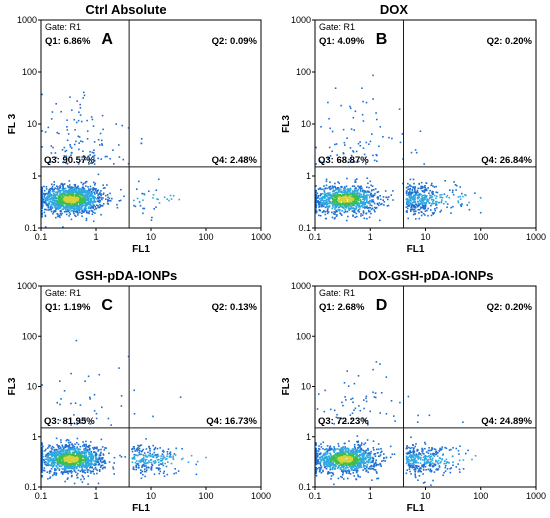 This screenshot has width=550, height=518. What do you see at coordinates (68, 307) in the screenshot?
I see `quadrant-q1-label: Q1: 1.19%` at bounding box center [68, 307].